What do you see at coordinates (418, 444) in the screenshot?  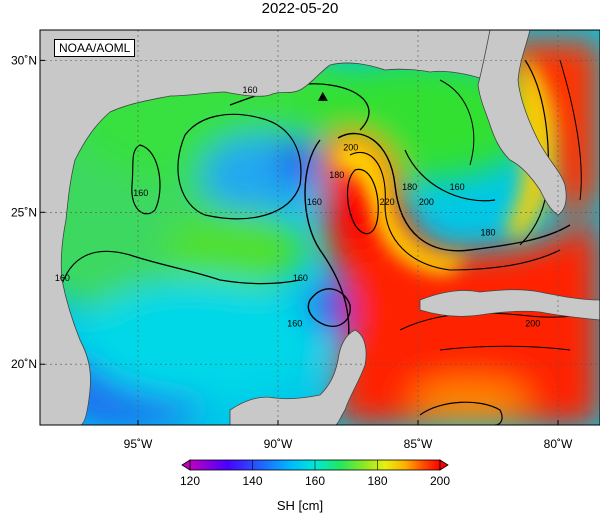 I see `lon-tick-label: 85˚W` at bounding box center [418, 444].